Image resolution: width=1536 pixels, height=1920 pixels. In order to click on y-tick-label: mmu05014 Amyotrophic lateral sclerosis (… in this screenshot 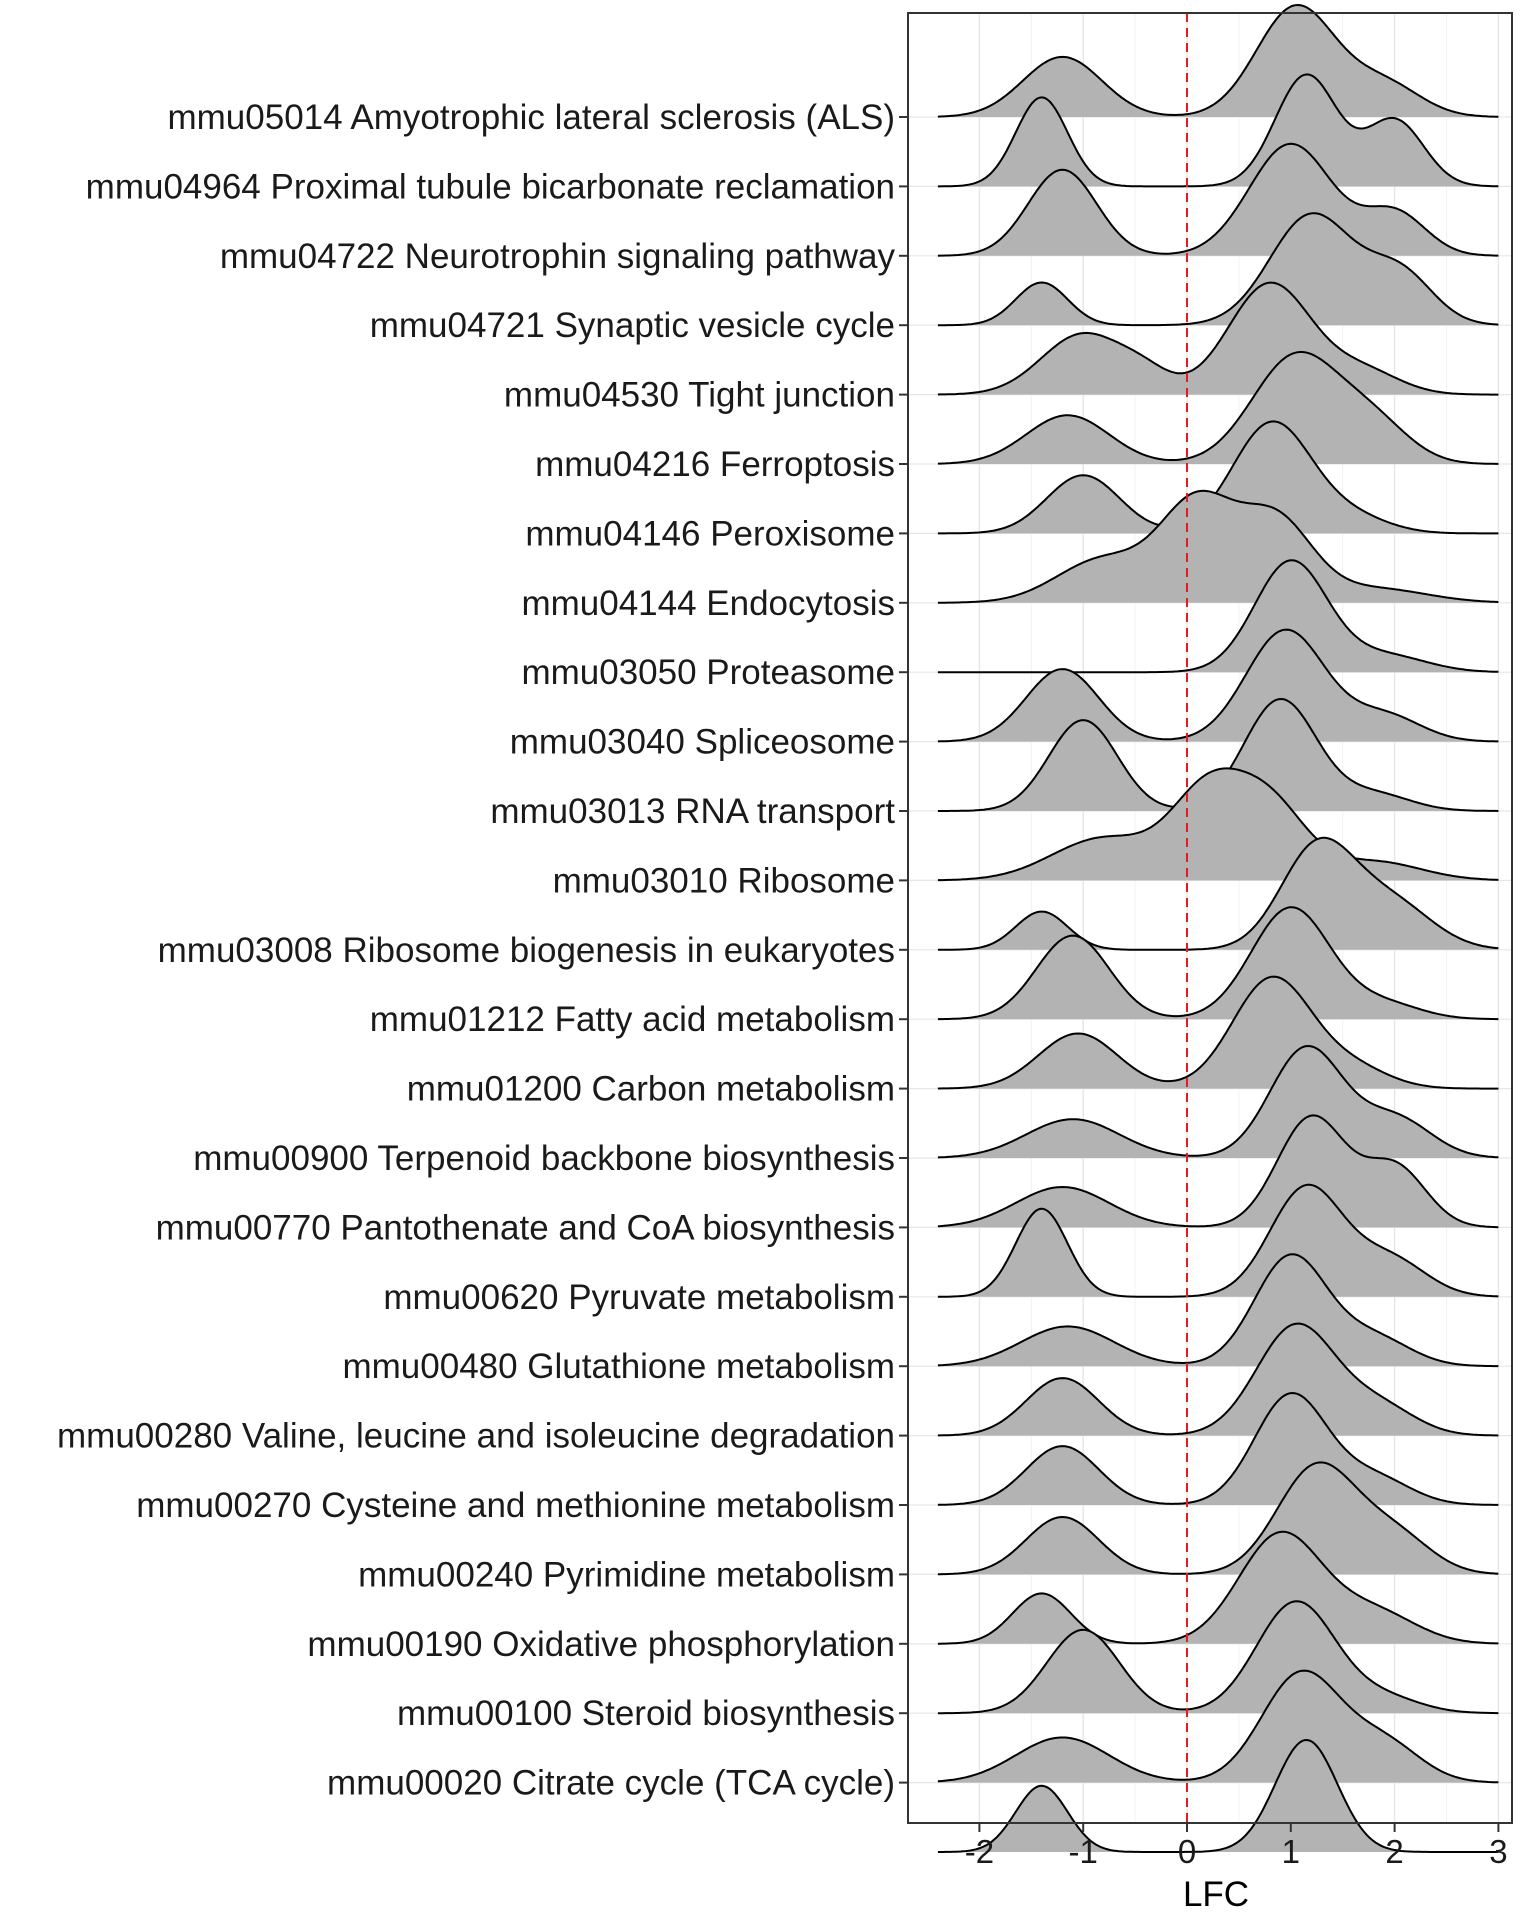, I will do `click(531, 117)`.